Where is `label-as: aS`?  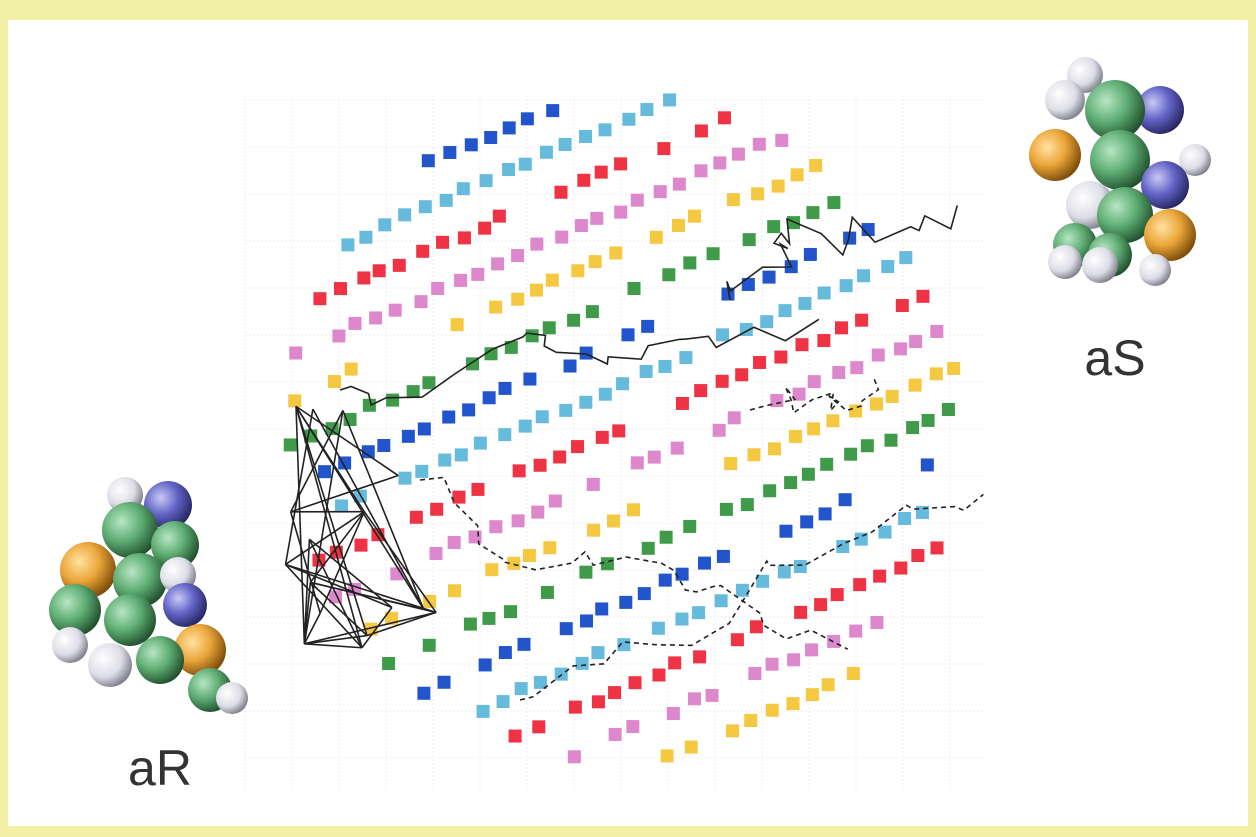
label-as: aS is located at coordinates (1114, 358).